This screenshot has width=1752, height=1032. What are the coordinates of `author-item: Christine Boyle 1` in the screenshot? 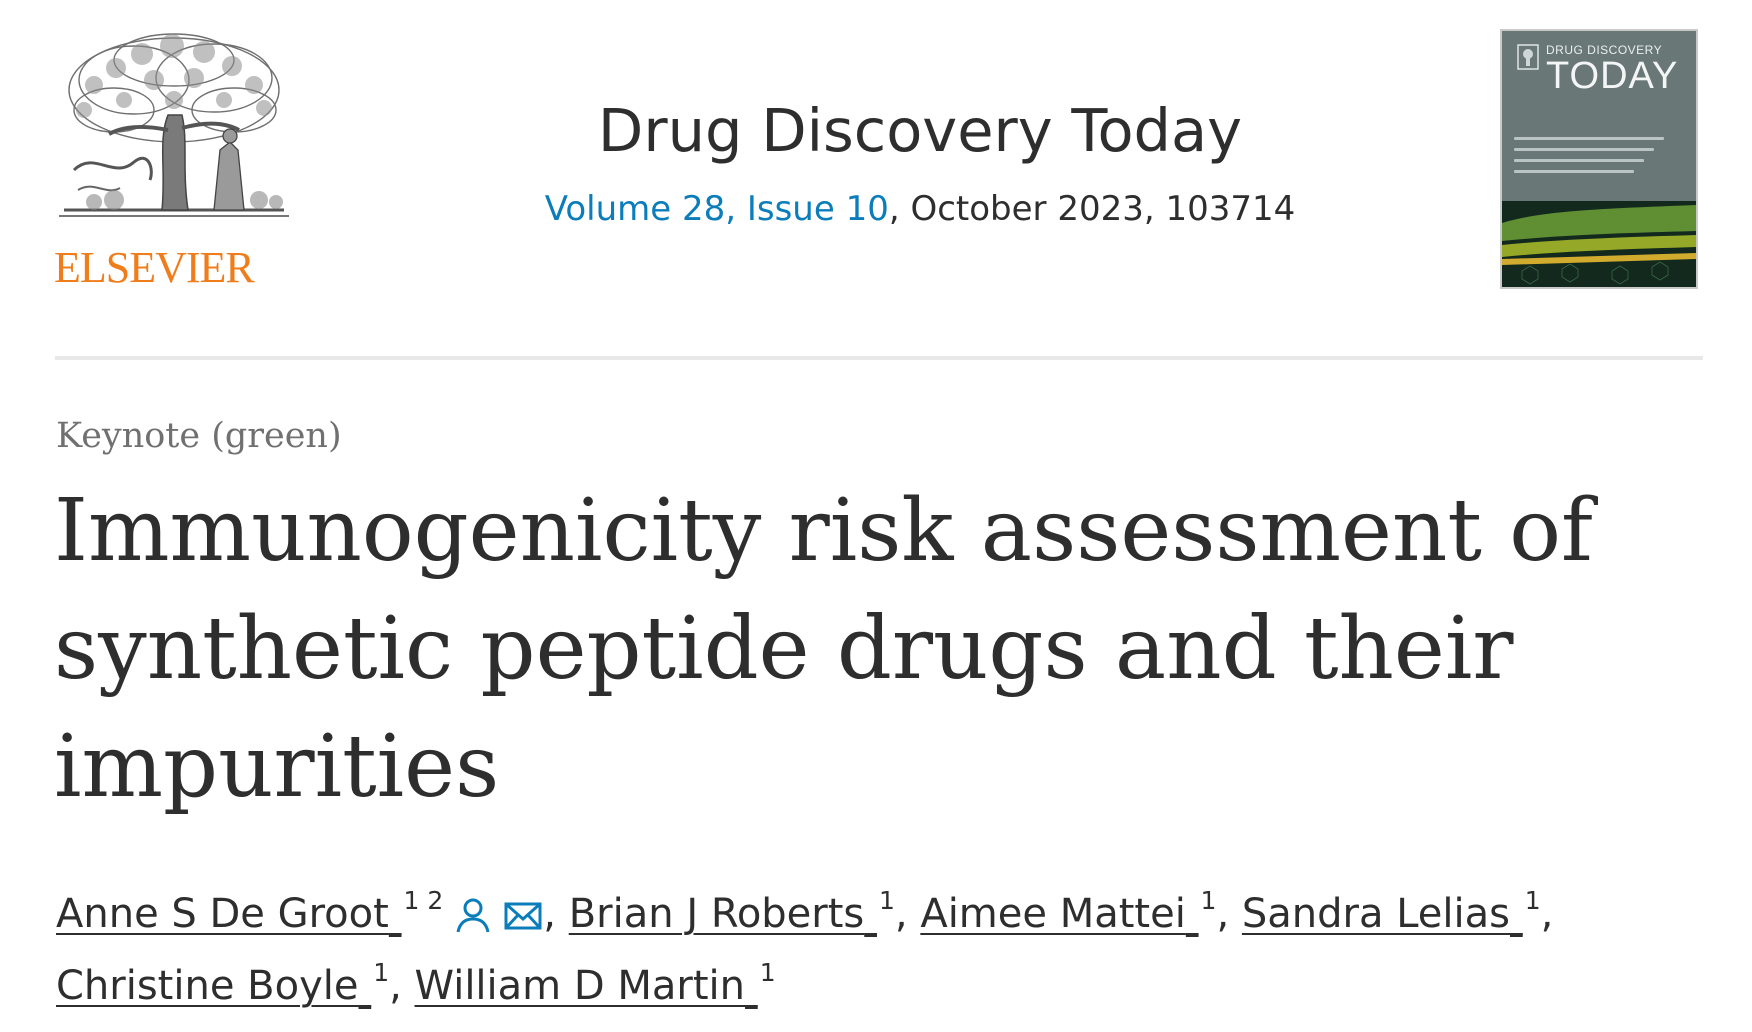 It's located at (222, 984).